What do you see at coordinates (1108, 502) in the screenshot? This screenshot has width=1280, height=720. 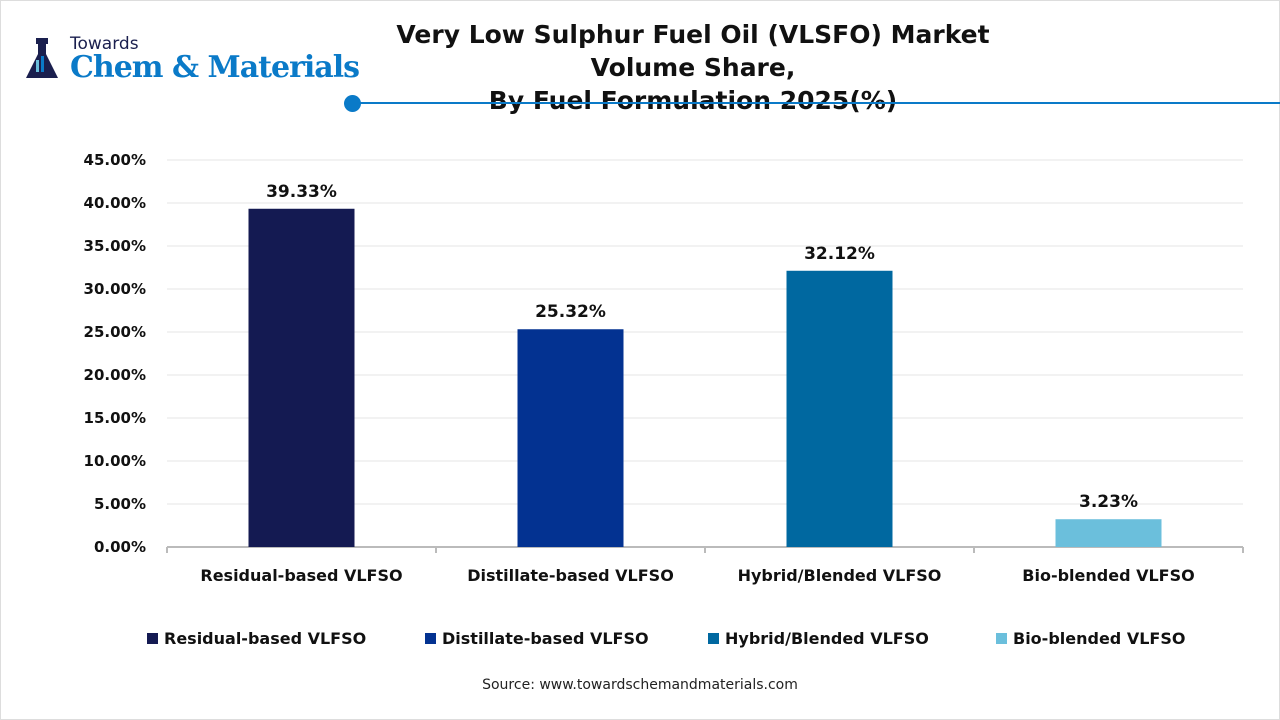 I see `data-label: 3.23%` at bounding box center [1108, 502].